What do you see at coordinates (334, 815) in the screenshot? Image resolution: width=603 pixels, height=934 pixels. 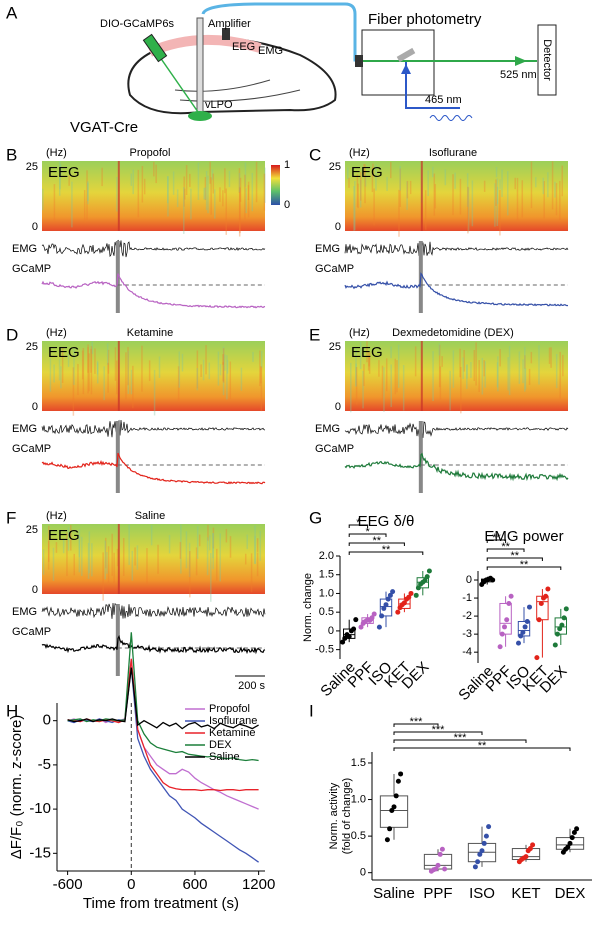 I see `y-axis-label: Norm. activity` at bounding box center [334, 815].